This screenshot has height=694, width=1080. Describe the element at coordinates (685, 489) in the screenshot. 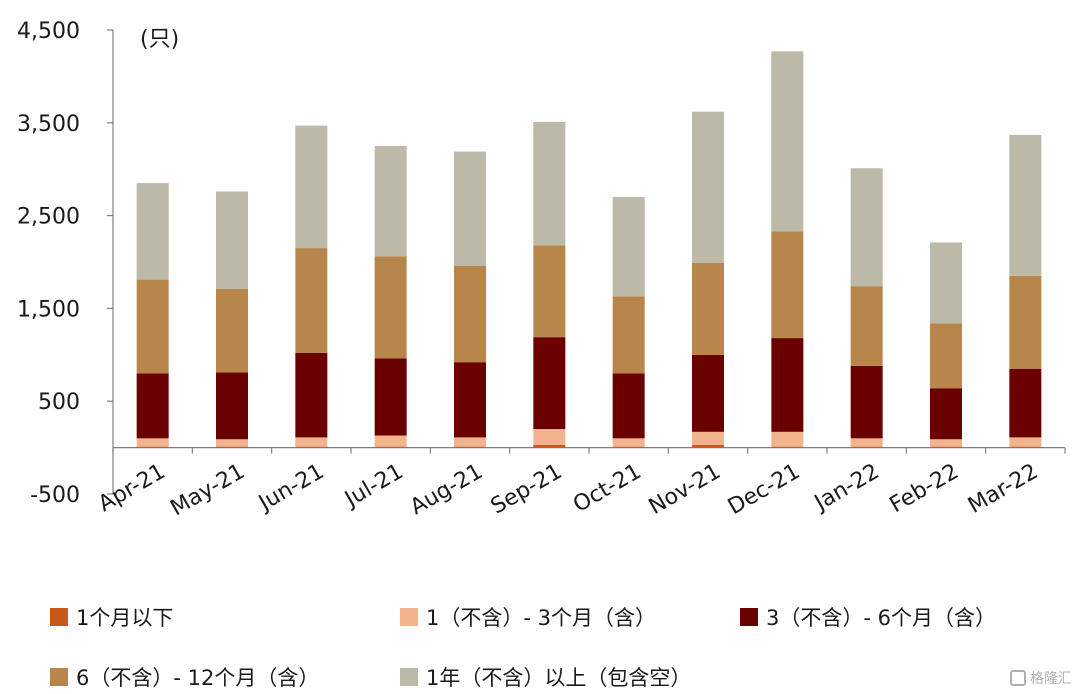

I see `x-tick-label: Nov-21` at that location.